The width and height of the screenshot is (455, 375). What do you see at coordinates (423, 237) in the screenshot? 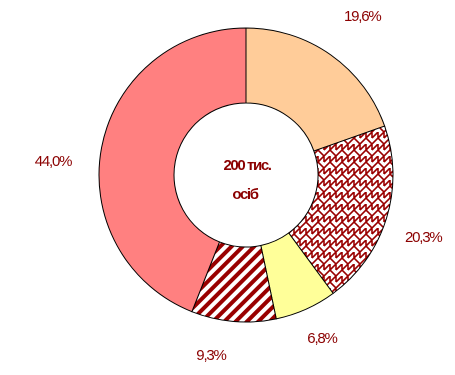
I see `slice-label-2: 20,3%` at bounding box center [423, 237].